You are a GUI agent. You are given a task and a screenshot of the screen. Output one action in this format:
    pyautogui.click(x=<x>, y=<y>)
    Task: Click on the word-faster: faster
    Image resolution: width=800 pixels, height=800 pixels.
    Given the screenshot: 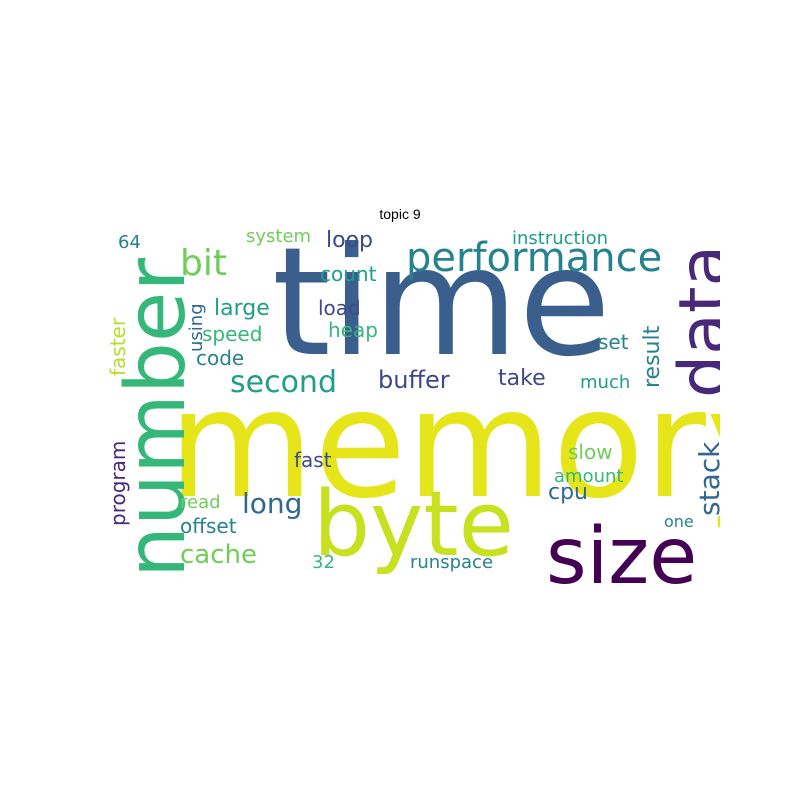 What is the action you would take?
    pyautogui.click(x=119, y=346)
    